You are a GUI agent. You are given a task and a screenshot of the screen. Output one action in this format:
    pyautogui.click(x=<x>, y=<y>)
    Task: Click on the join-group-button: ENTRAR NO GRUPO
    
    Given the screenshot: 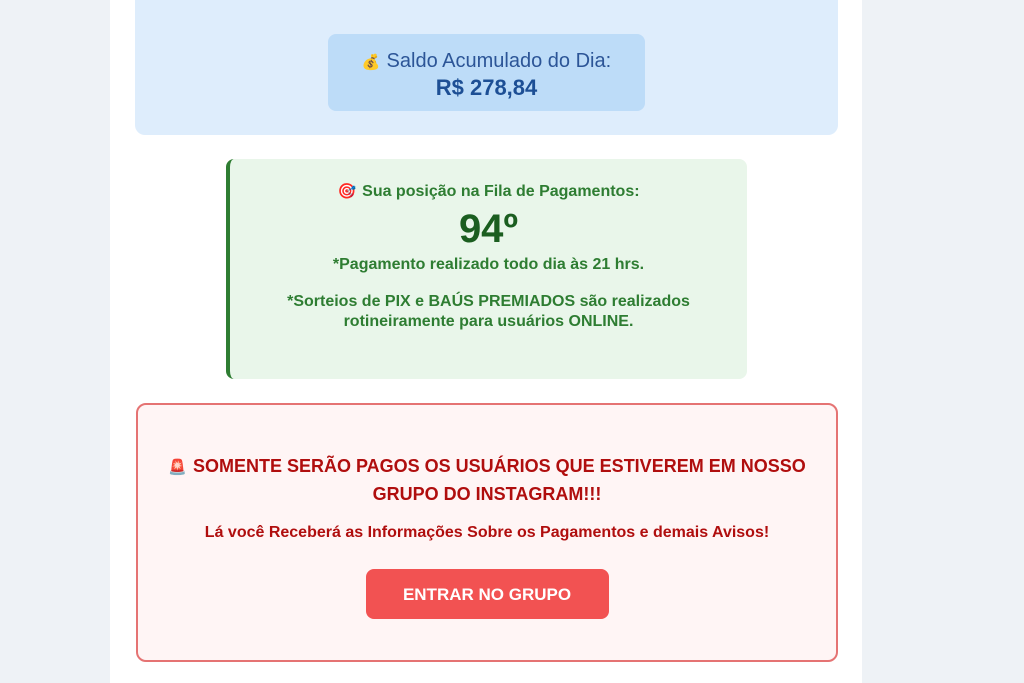 What is the action you would take?
    pyautogui.click(x=487, y=594)
    